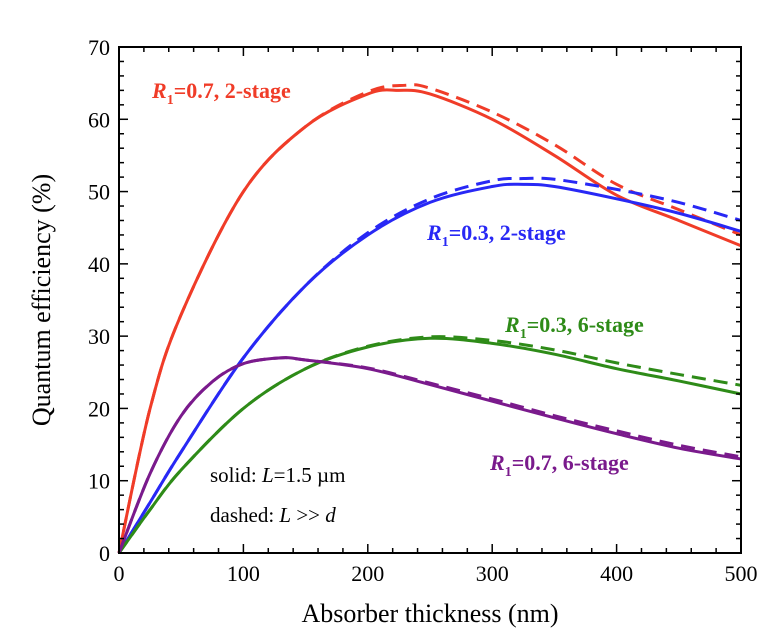  What do you see at coordinates (221, 93) in the screenshot?
I see `label-r07-2stage: R1=0.7, 2-stage` at bounding box center [221, 93].